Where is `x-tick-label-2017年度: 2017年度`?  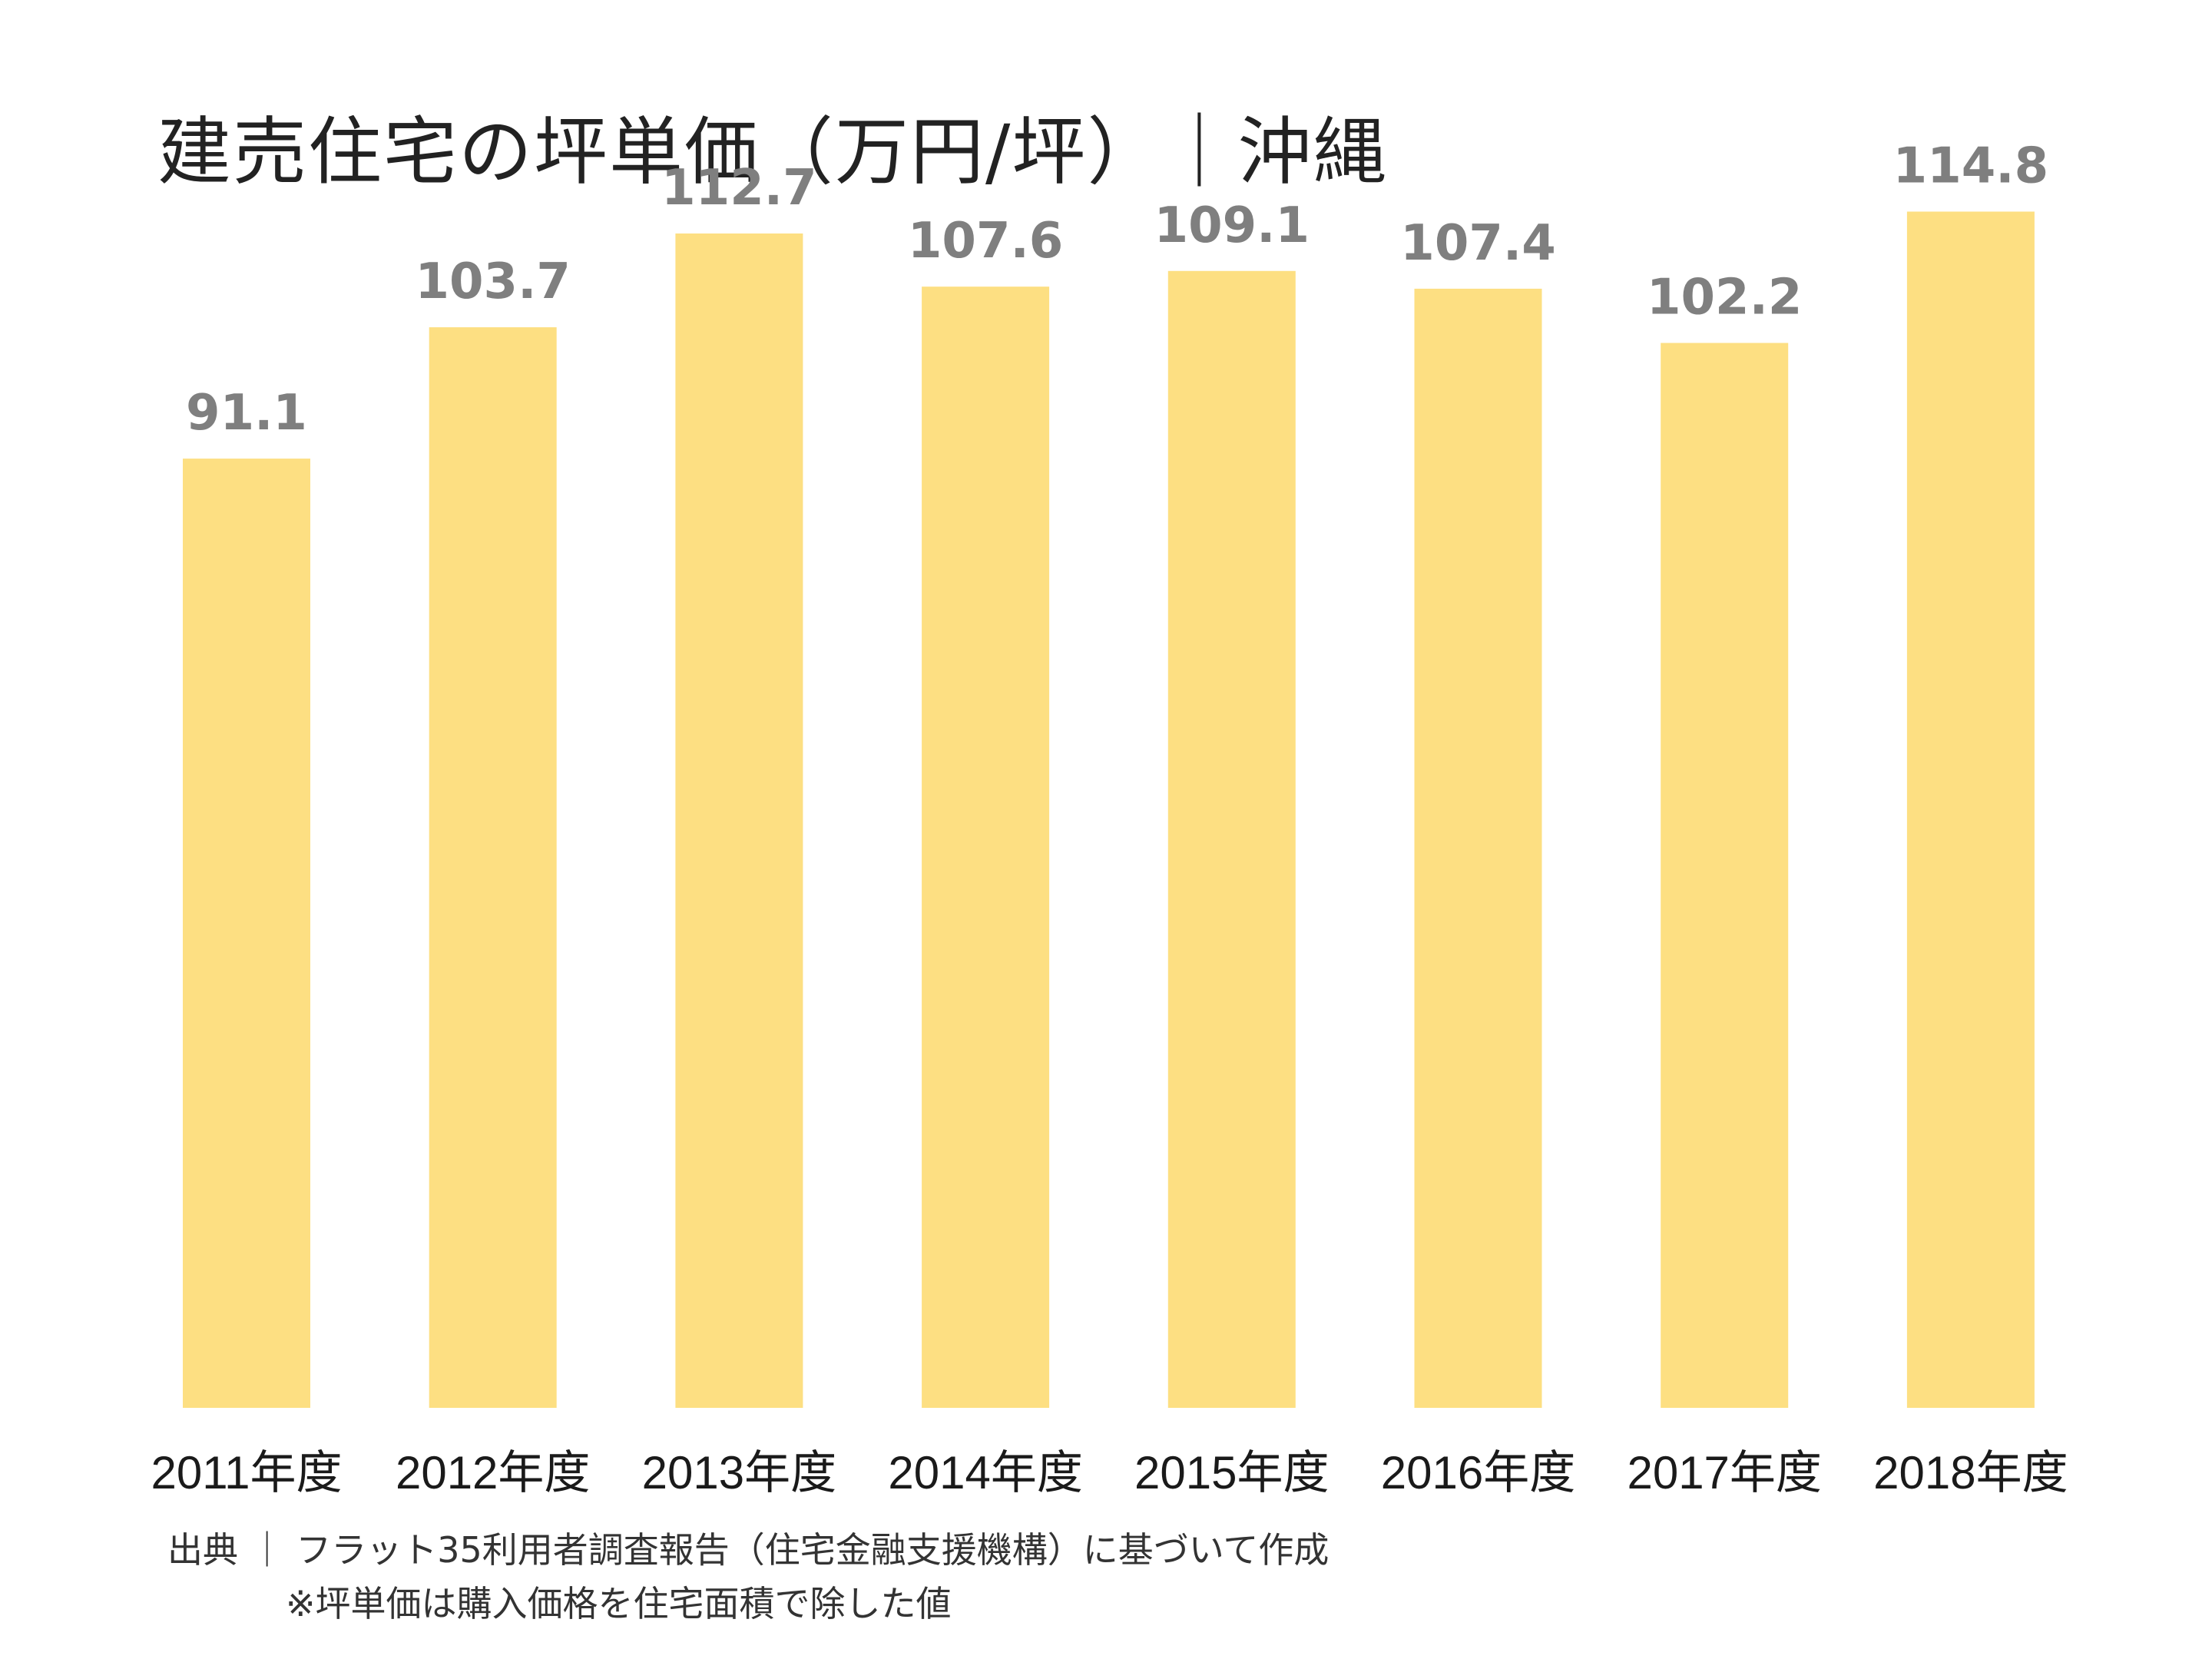 x-tick-label-2017年度: 2017年度 is located at coordinates (1724, 1473).